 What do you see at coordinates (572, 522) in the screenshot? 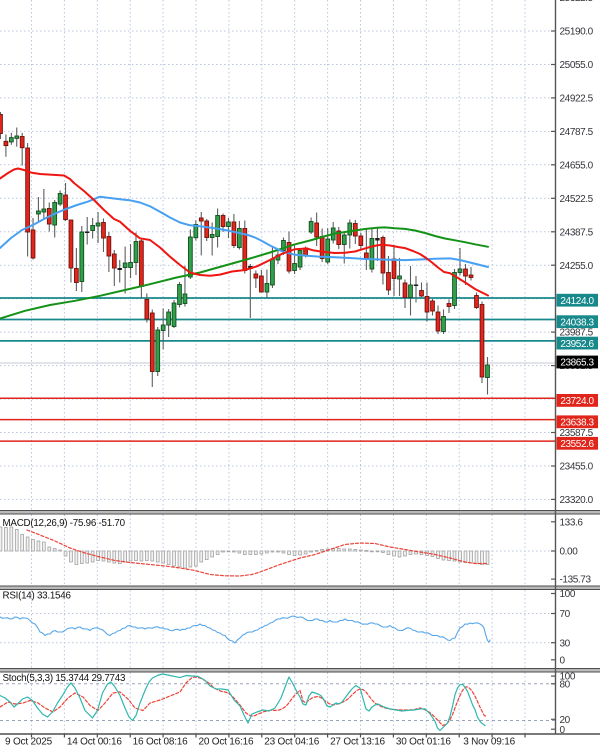
I see `svg-text: 133.6` at bounding box center [572, 522].